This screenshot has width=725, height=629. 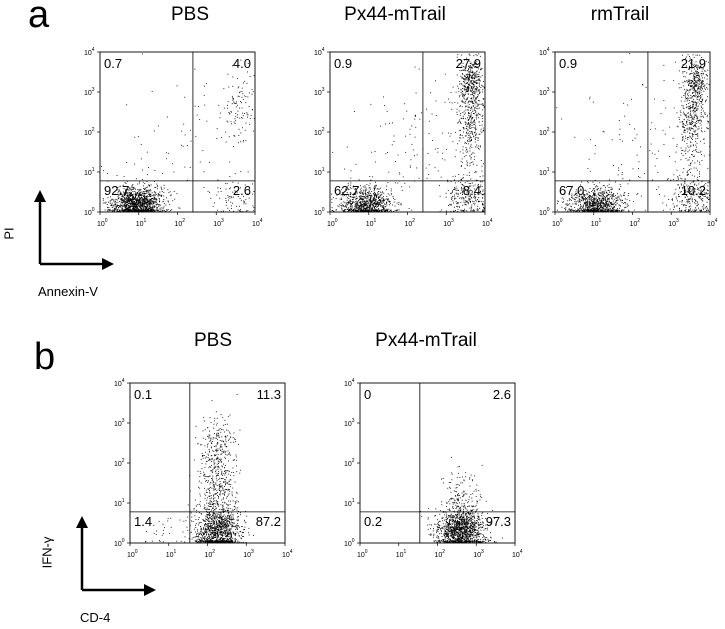 I want to click on x-tick-label: 100, so click(x=102, y=223).